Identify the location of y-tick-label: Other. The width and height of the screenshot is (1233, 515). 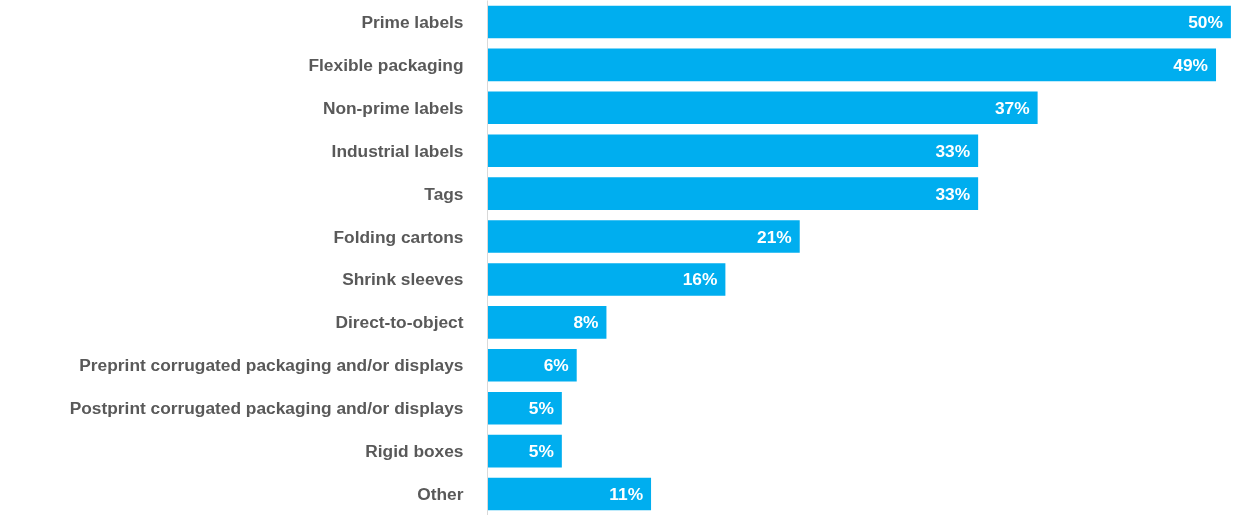
(440, 494).